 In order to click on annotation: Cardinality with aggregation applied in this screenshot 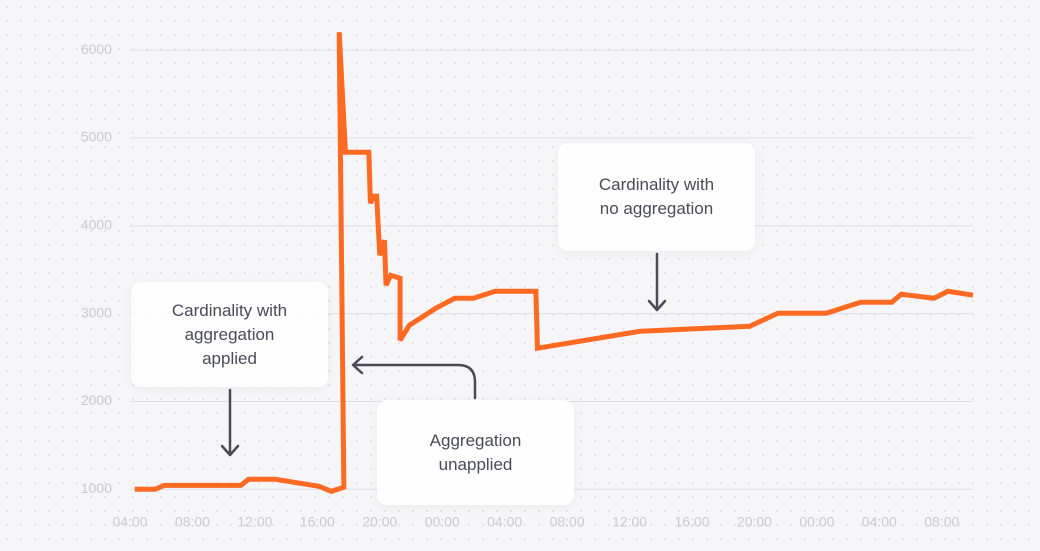, I will do `click(229, 334)`.